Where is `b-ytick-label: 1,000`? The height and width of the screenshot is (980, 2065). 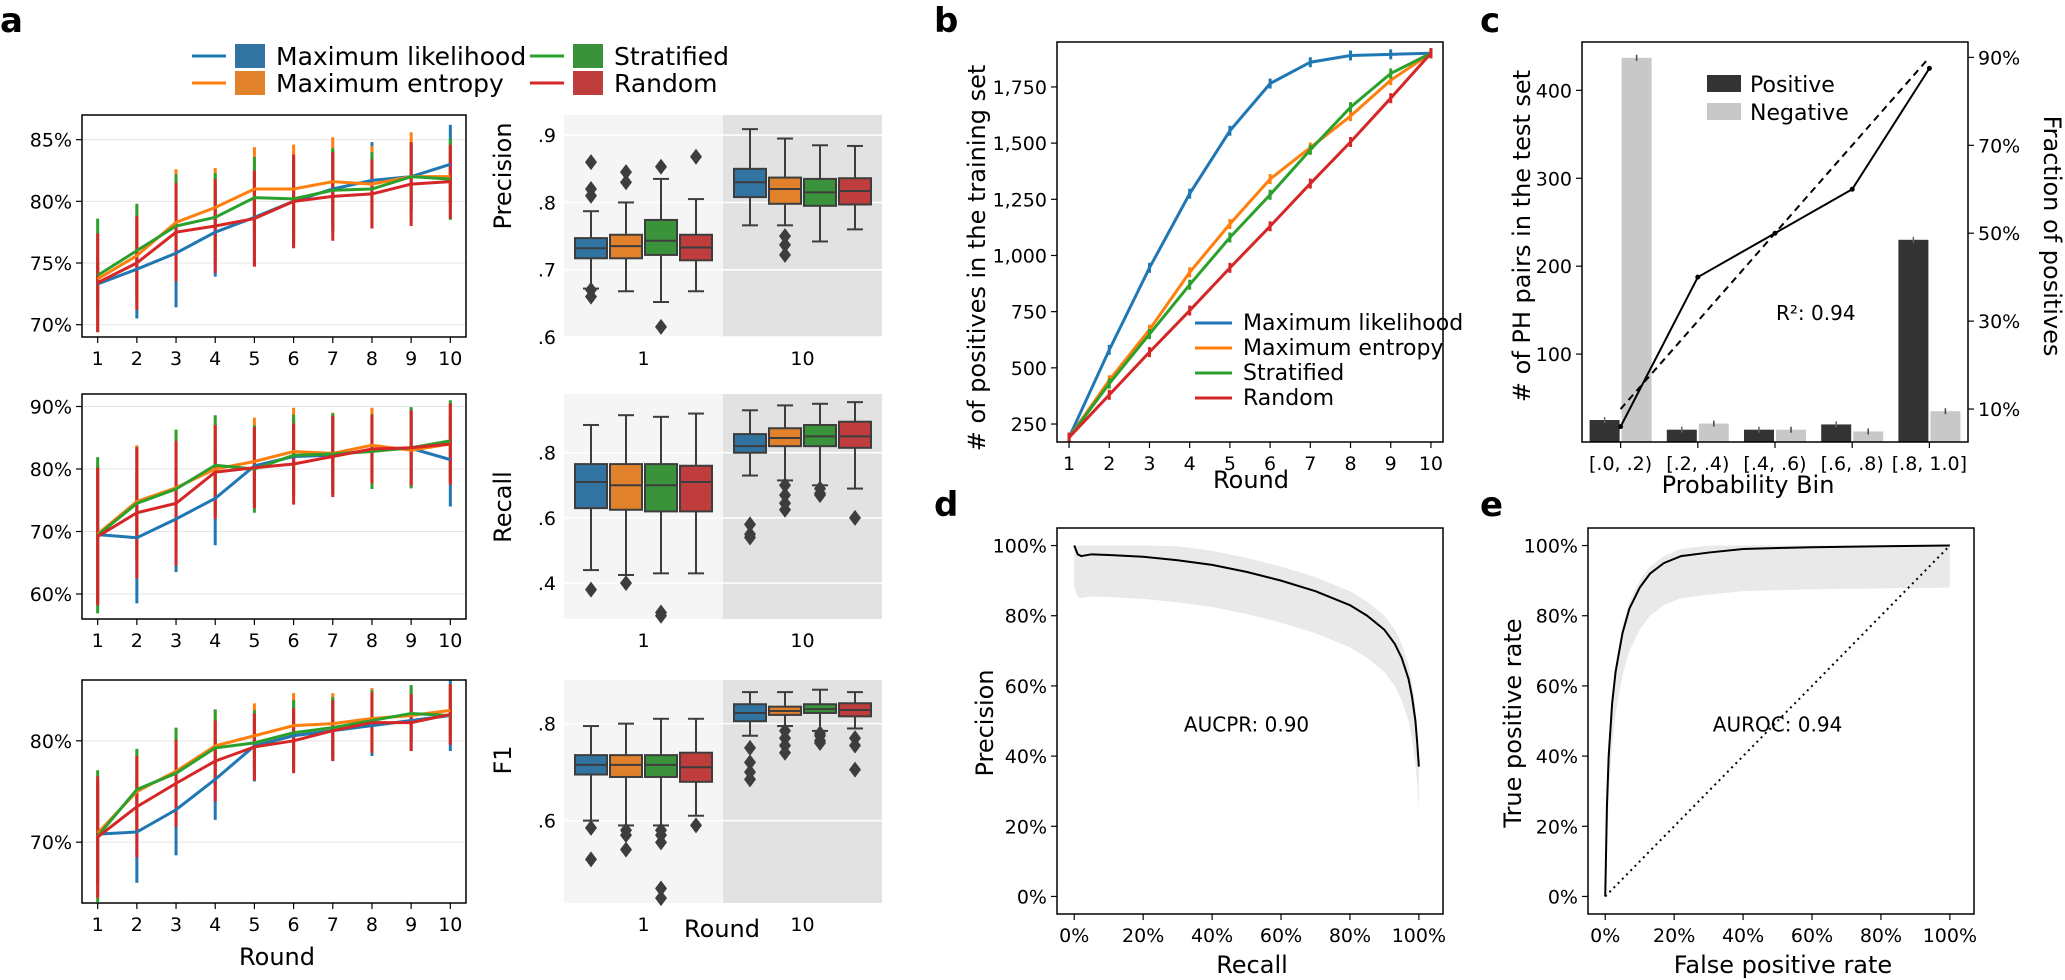
b-ytick-label: 1,000 is located at coordinates (1020, 256).